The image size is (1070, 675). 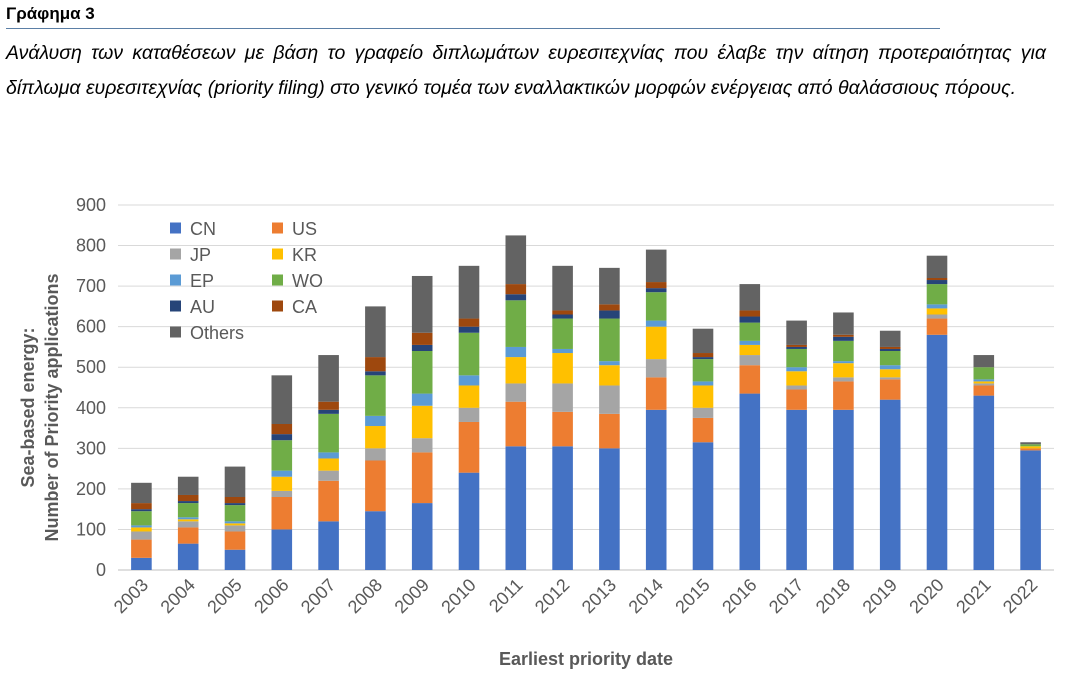 I want to click on bar-segment-jp-2020, so click(x=937, y=317).